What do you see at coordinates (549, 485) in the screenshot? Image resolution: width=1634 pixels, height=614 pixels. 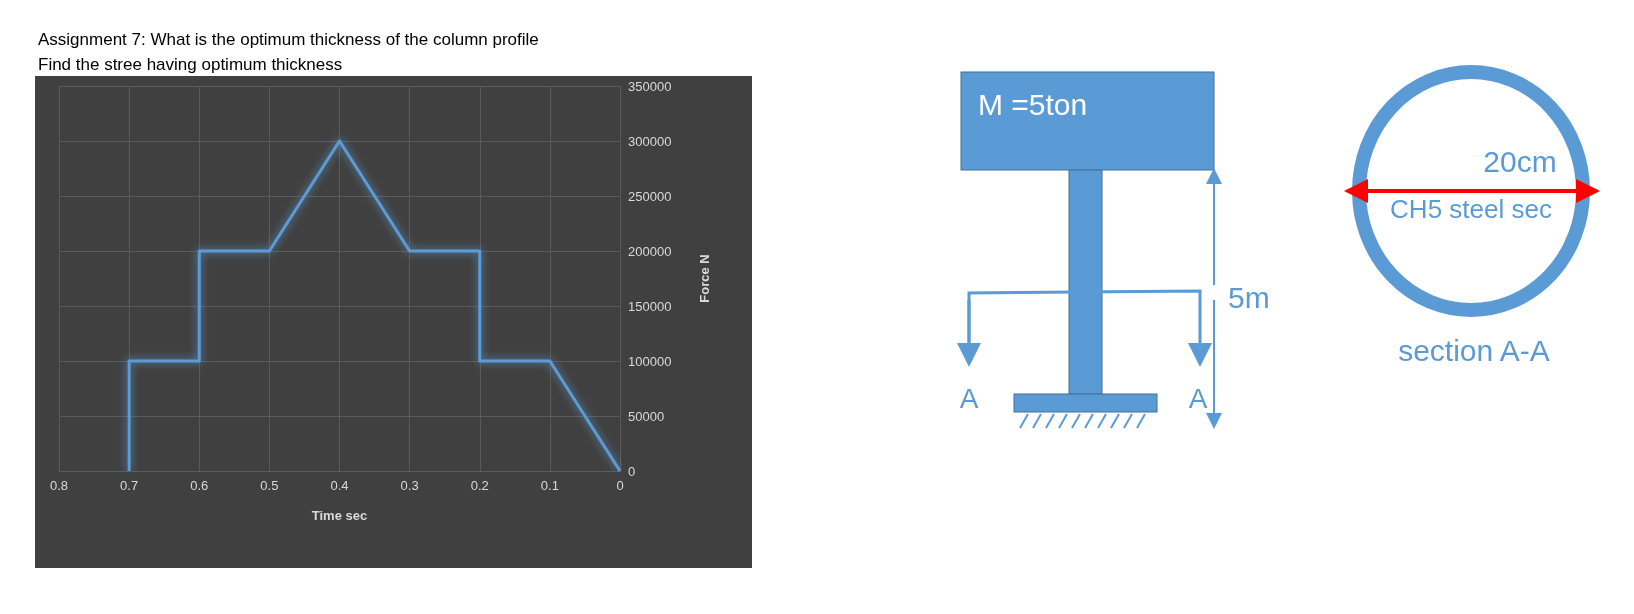 I see `x-tick-label: 0.1` at bounding box center [549, 485].